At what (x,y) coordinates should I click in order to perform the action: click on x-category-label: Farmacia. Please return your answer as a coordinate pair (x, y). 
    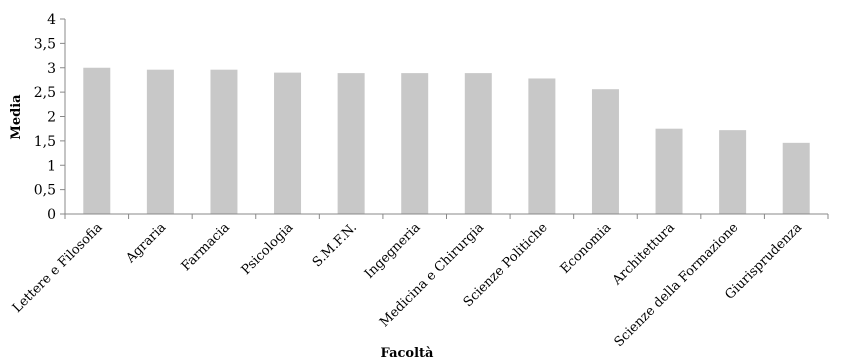
    Looking at the image, I should click on (206, 247).